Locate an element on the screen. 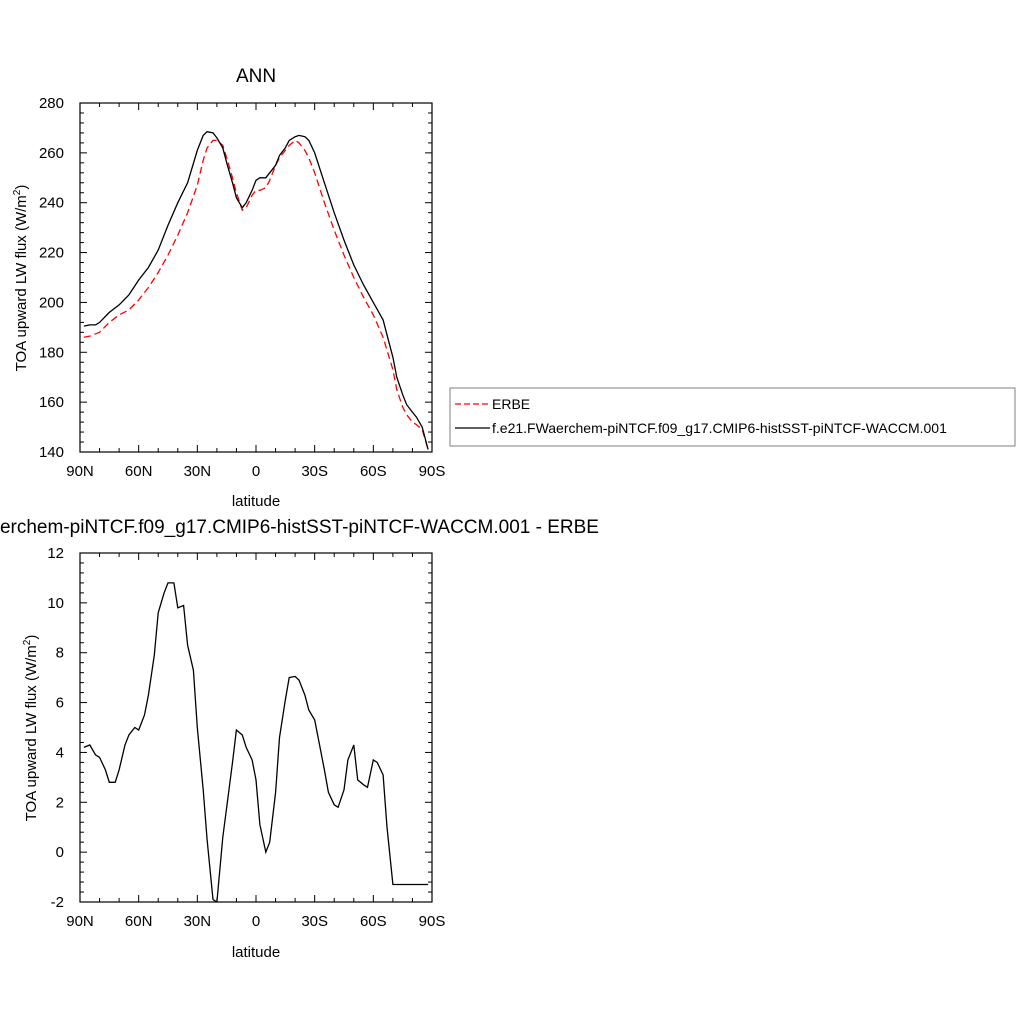 The width and height of the screenshot is (1024, 1024). y-tick-label: 6 is located at coordinates (60, 703).